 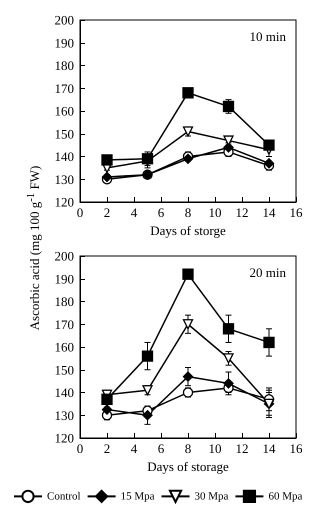 I want to click on x-axis-title: Days of storage, so click(x=188, y=466).